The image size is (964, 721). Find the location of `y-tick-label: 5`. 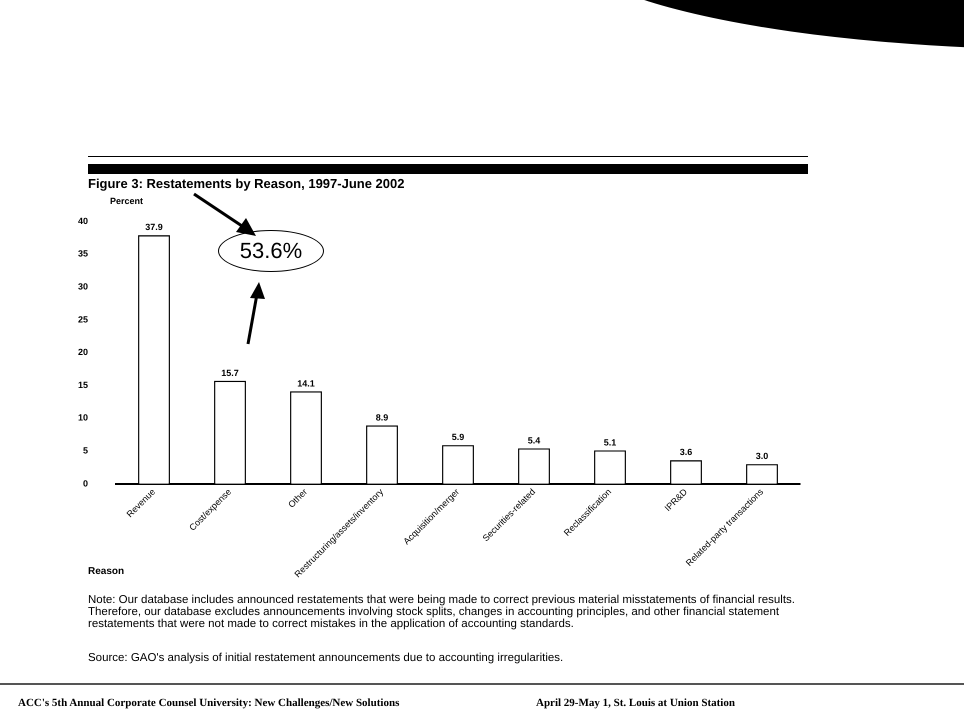

y-tick-label: 5 is located at coordinates (85, 450).